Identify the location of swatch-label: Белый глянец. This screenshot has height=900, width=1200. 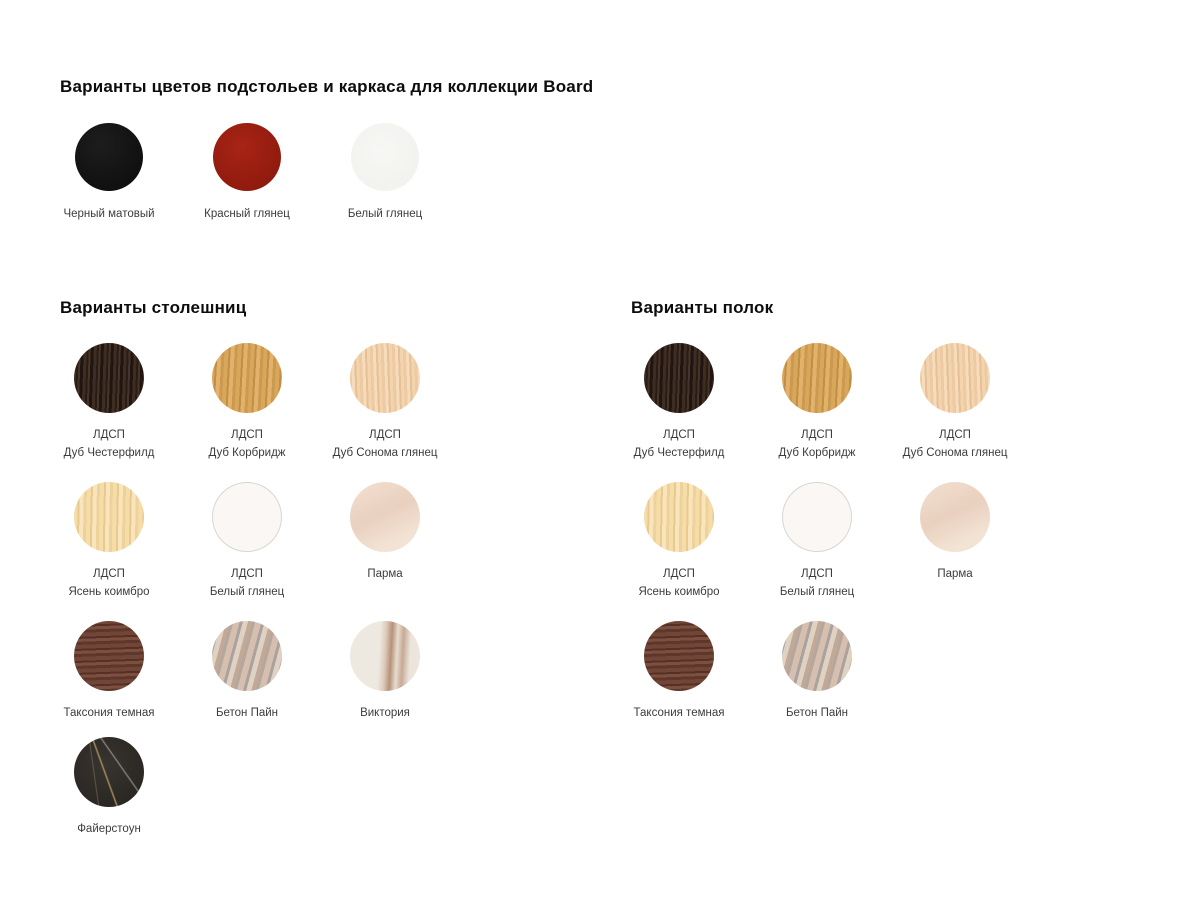
(385, 214).